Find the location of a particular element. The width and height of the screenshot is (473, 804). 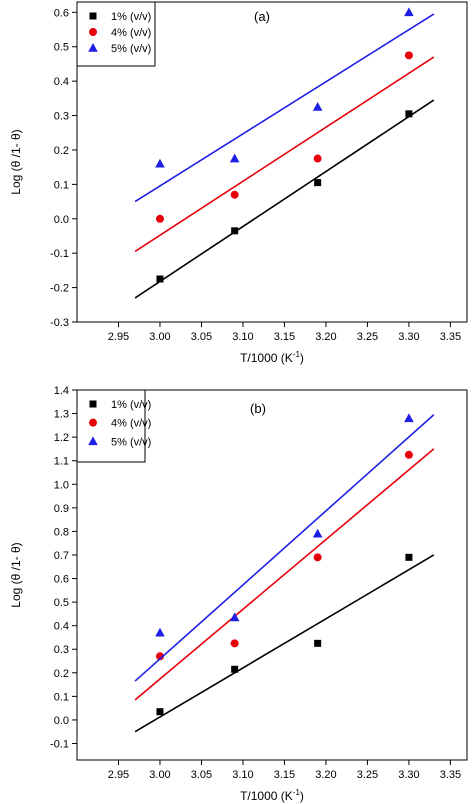

y-tick-label: 0.9 is located at coordinates (61, 509).